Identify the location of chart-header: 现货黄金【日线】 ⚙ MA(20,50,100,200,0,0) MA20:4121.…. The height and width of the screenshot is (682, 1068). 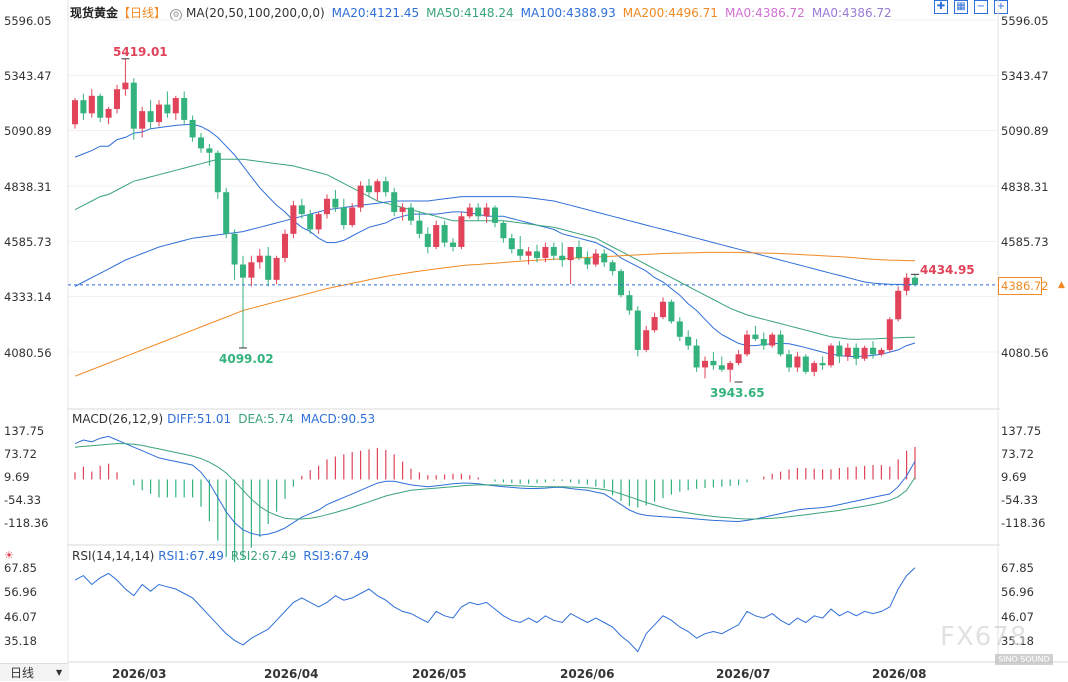
(484, 12).